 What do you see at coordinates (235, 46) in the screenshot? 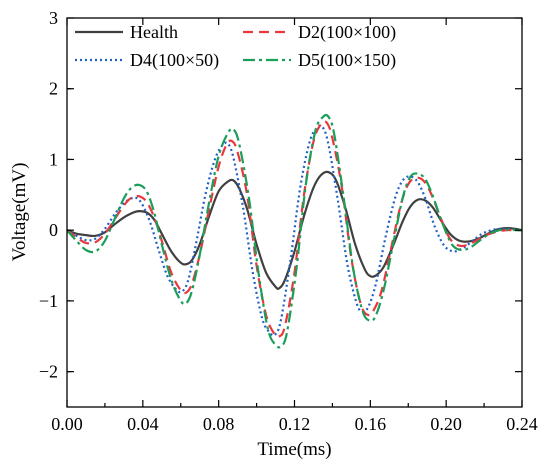
I see `legend: Health D2(100×100) D4(100×50) D5(100×150)` at bounding box center [235, 46].